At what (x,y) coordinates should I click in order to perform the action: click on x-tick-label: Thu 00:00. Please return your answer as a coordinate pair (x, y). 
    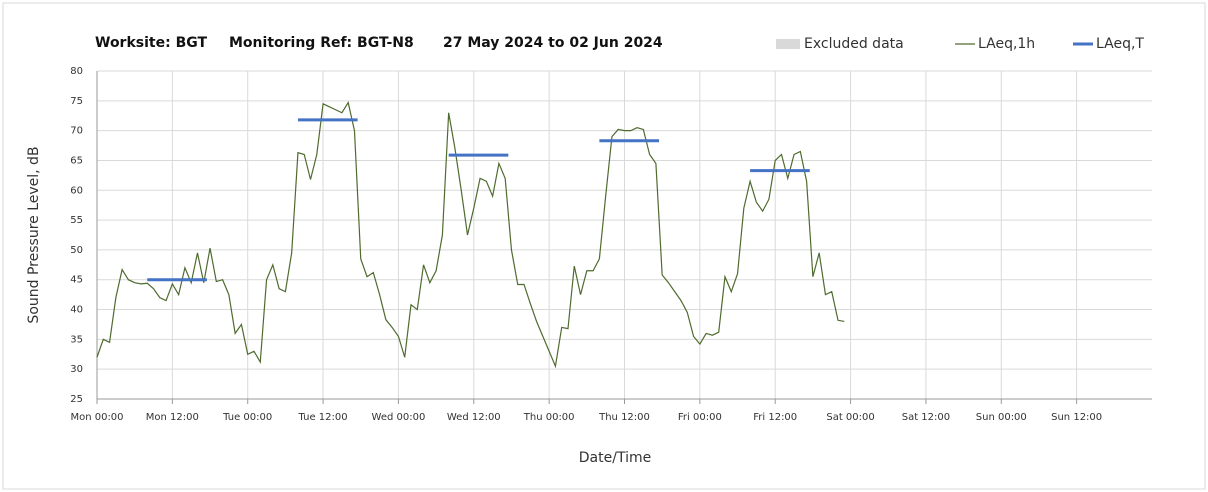
    Looking at the image, I should click on (549, 417).